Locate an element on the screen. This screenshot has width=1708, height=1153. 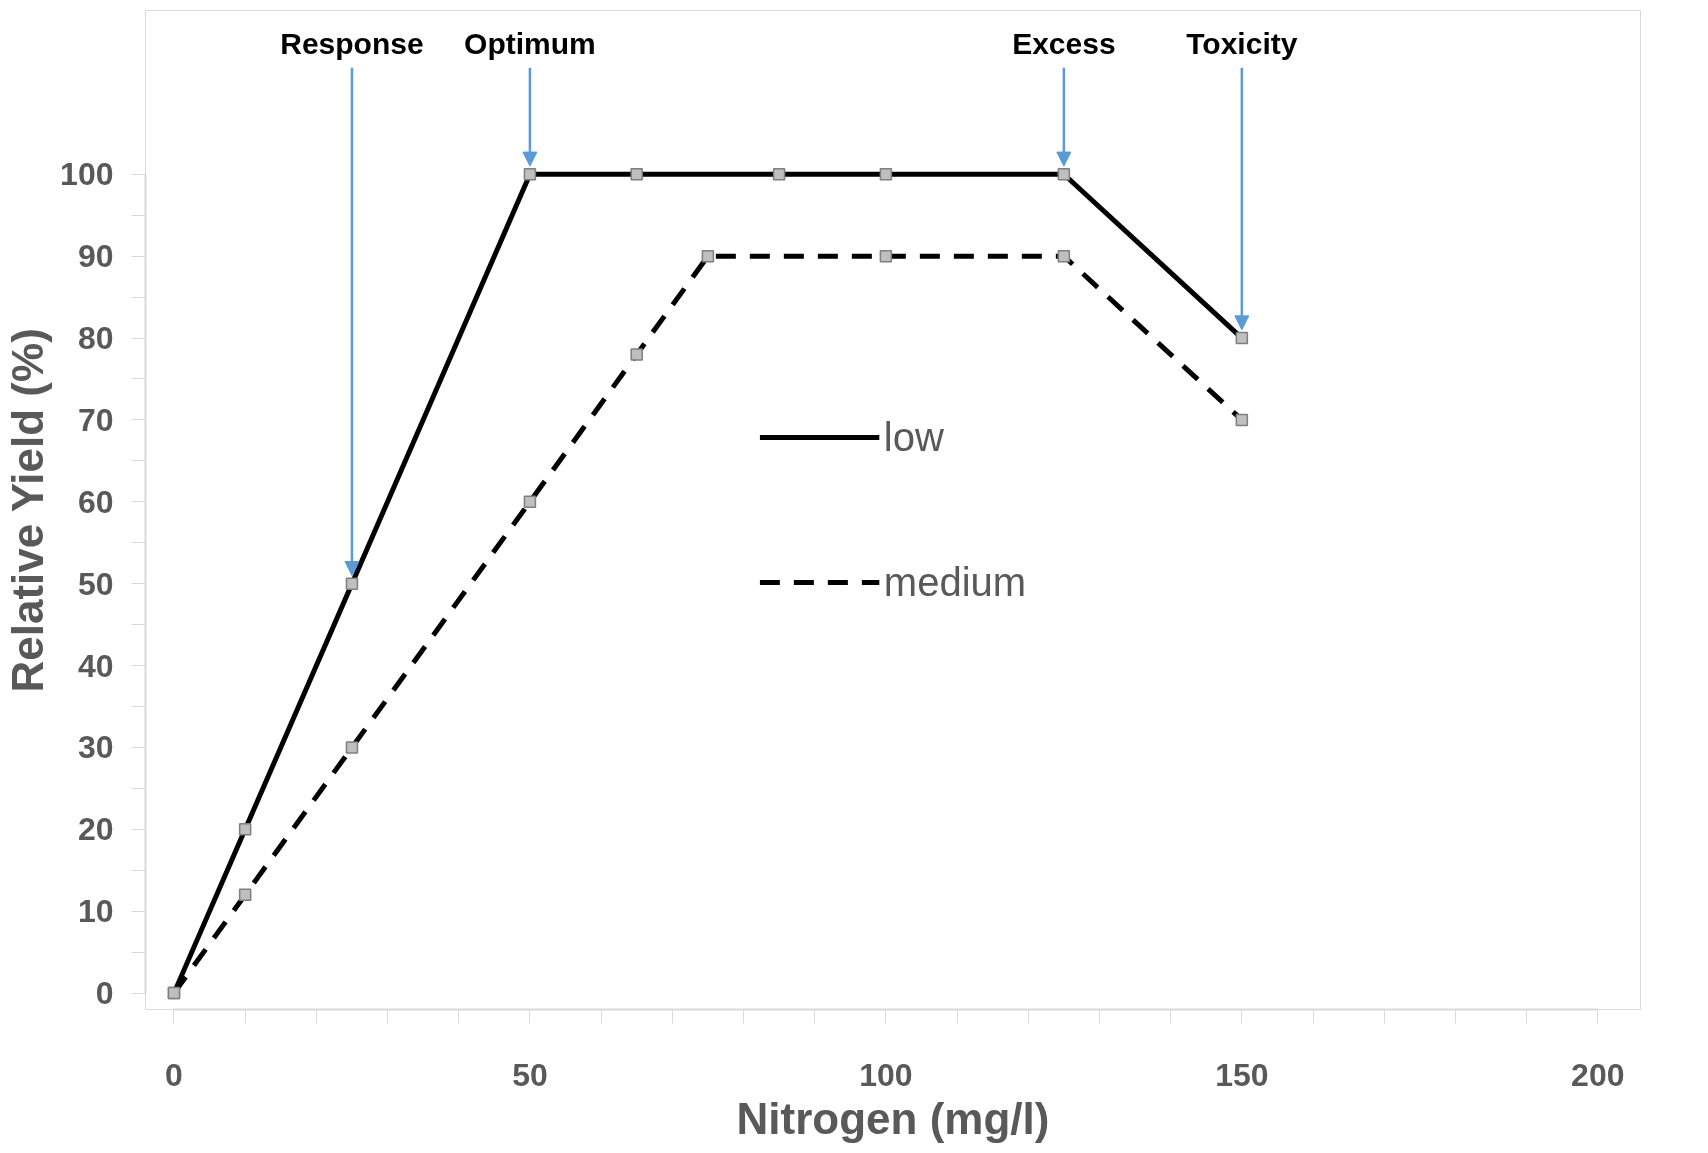
y-tick-label: 100 is located at coordinates (87, 174).